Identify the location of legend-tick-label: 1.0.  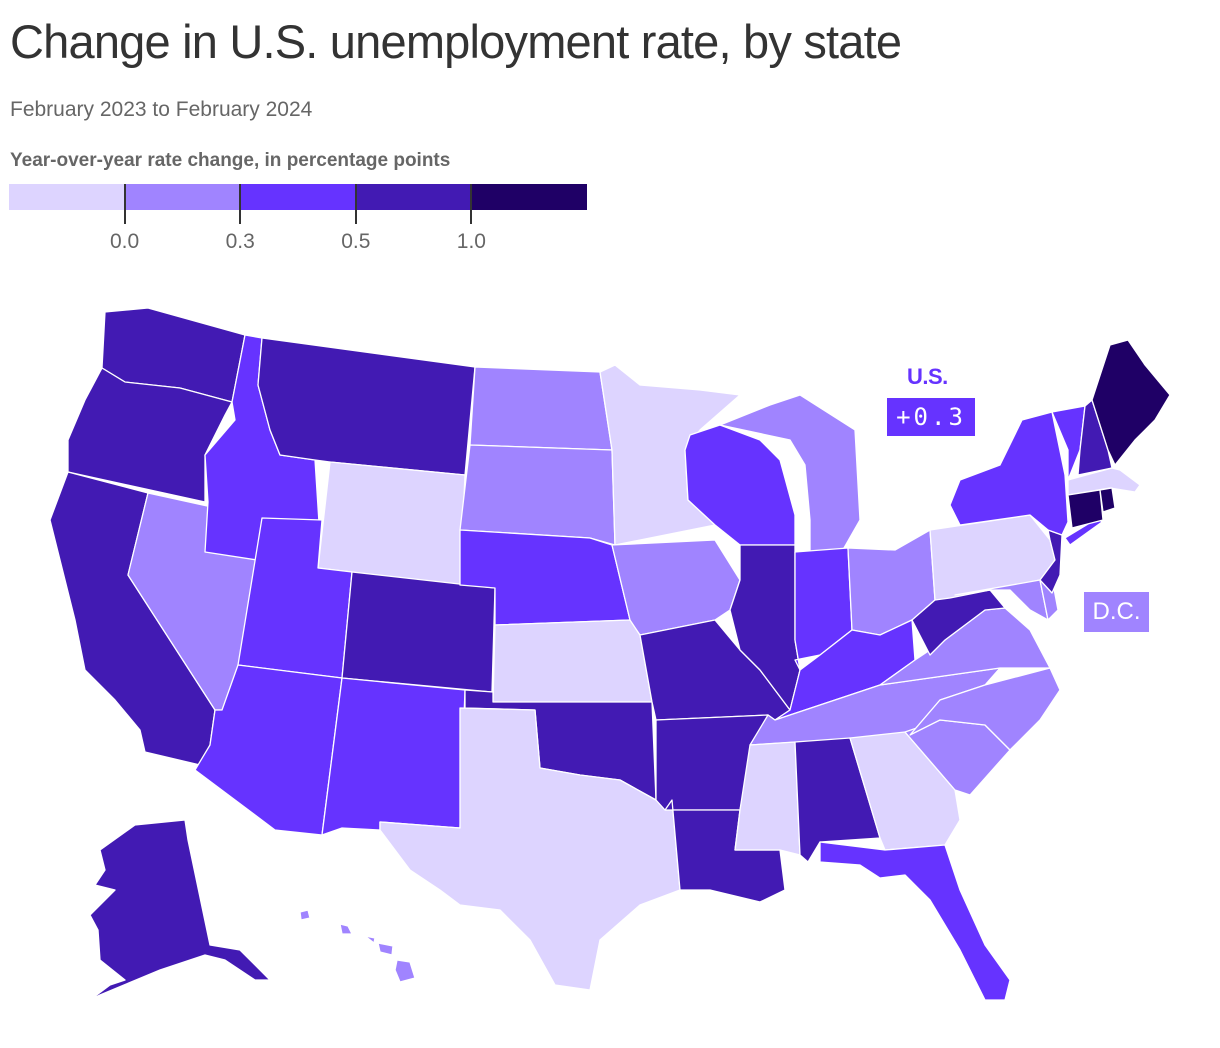
(471, 241).